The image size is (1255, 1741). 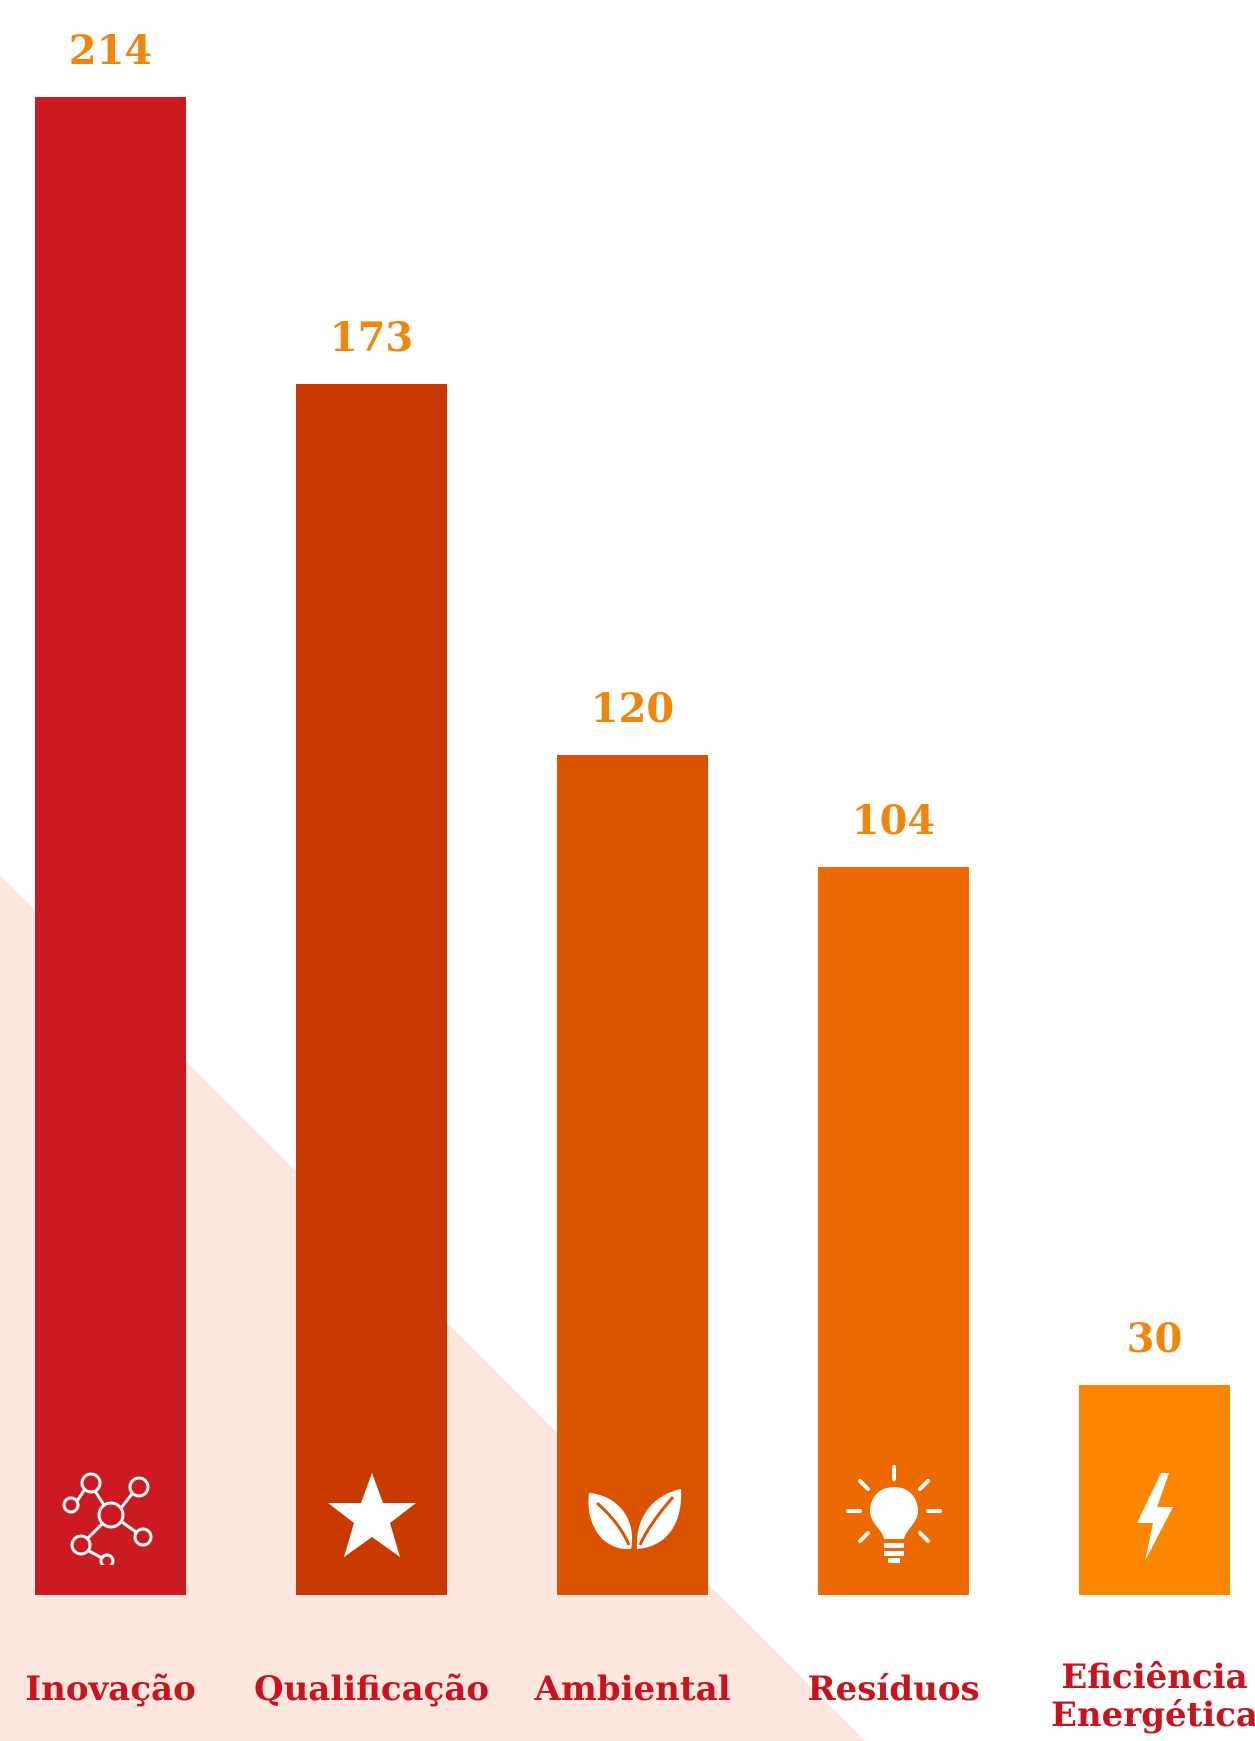 What do you see at coordinates (372, 1515) in the screenshot?
I see `star-icon` at bounding box center [372, 1515].